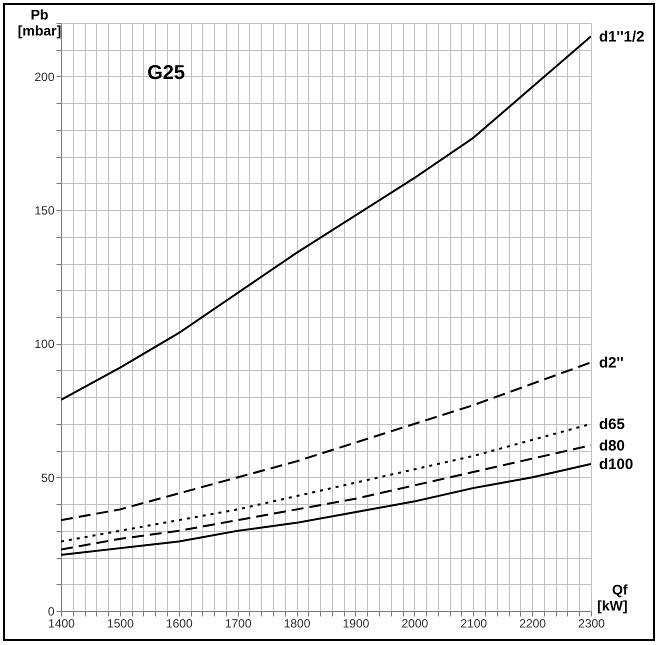 Image resolution: width=658 pixels, height=645 pixels. I want to click on series-label: d1''1/2, so click(621, 37).